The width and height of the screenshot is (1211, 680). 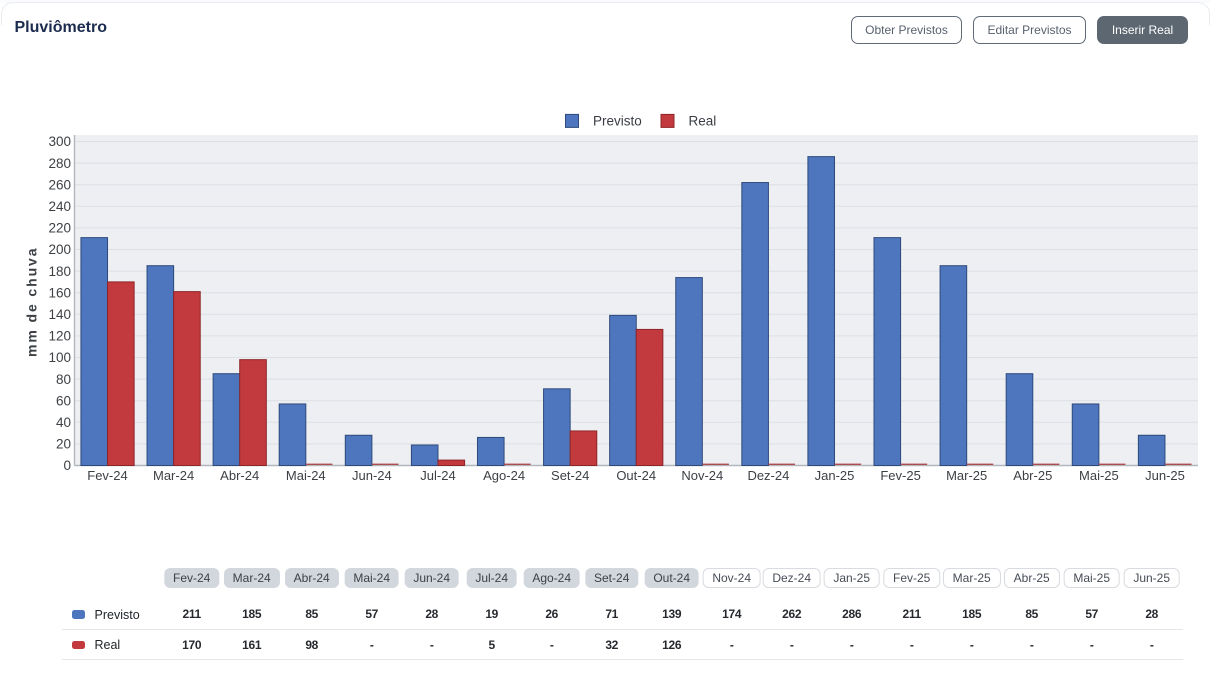 I want to click on svg-text: Mai-24, so click(x=306, y=475).